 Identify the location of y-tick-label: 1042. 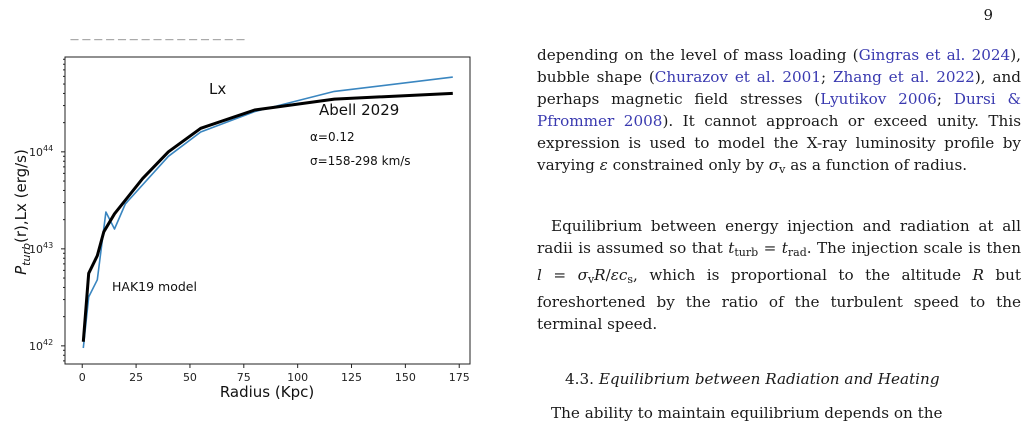
(41, 345).